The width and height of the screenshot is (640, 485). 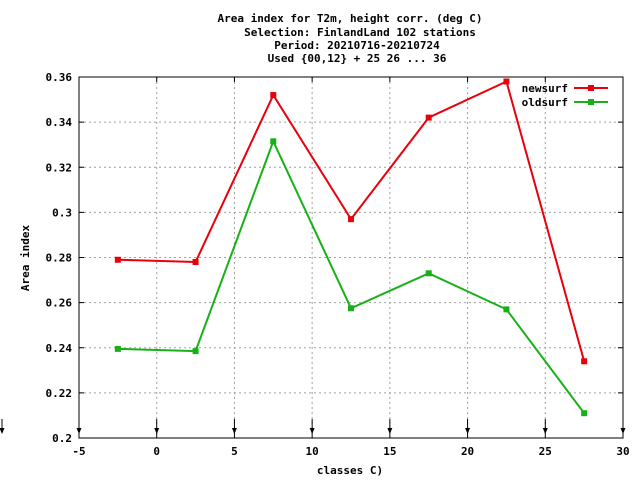 I want to click on title-line-4: Used {00,12} + 25 26 ... 36, so click(x=357, y=58).